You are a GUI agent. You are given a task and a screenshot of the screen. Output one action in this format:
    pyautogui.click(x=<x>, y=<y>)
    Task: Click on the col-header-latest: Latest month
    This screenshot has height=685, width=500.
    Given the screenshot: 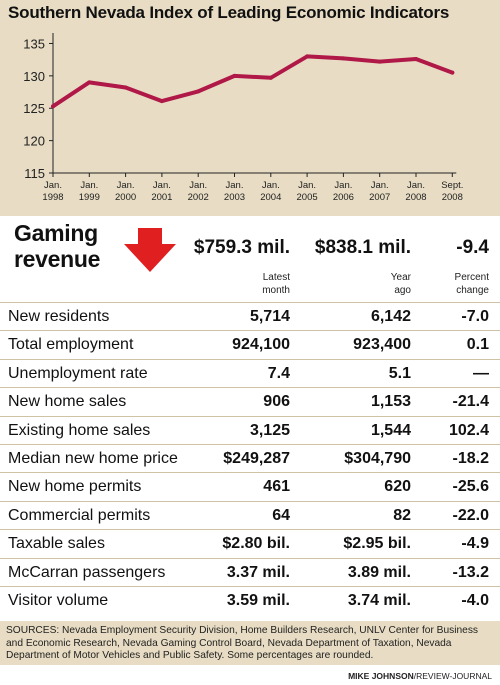 What is the action you would take?
    pyautogui.click(x=276, y=284)
    